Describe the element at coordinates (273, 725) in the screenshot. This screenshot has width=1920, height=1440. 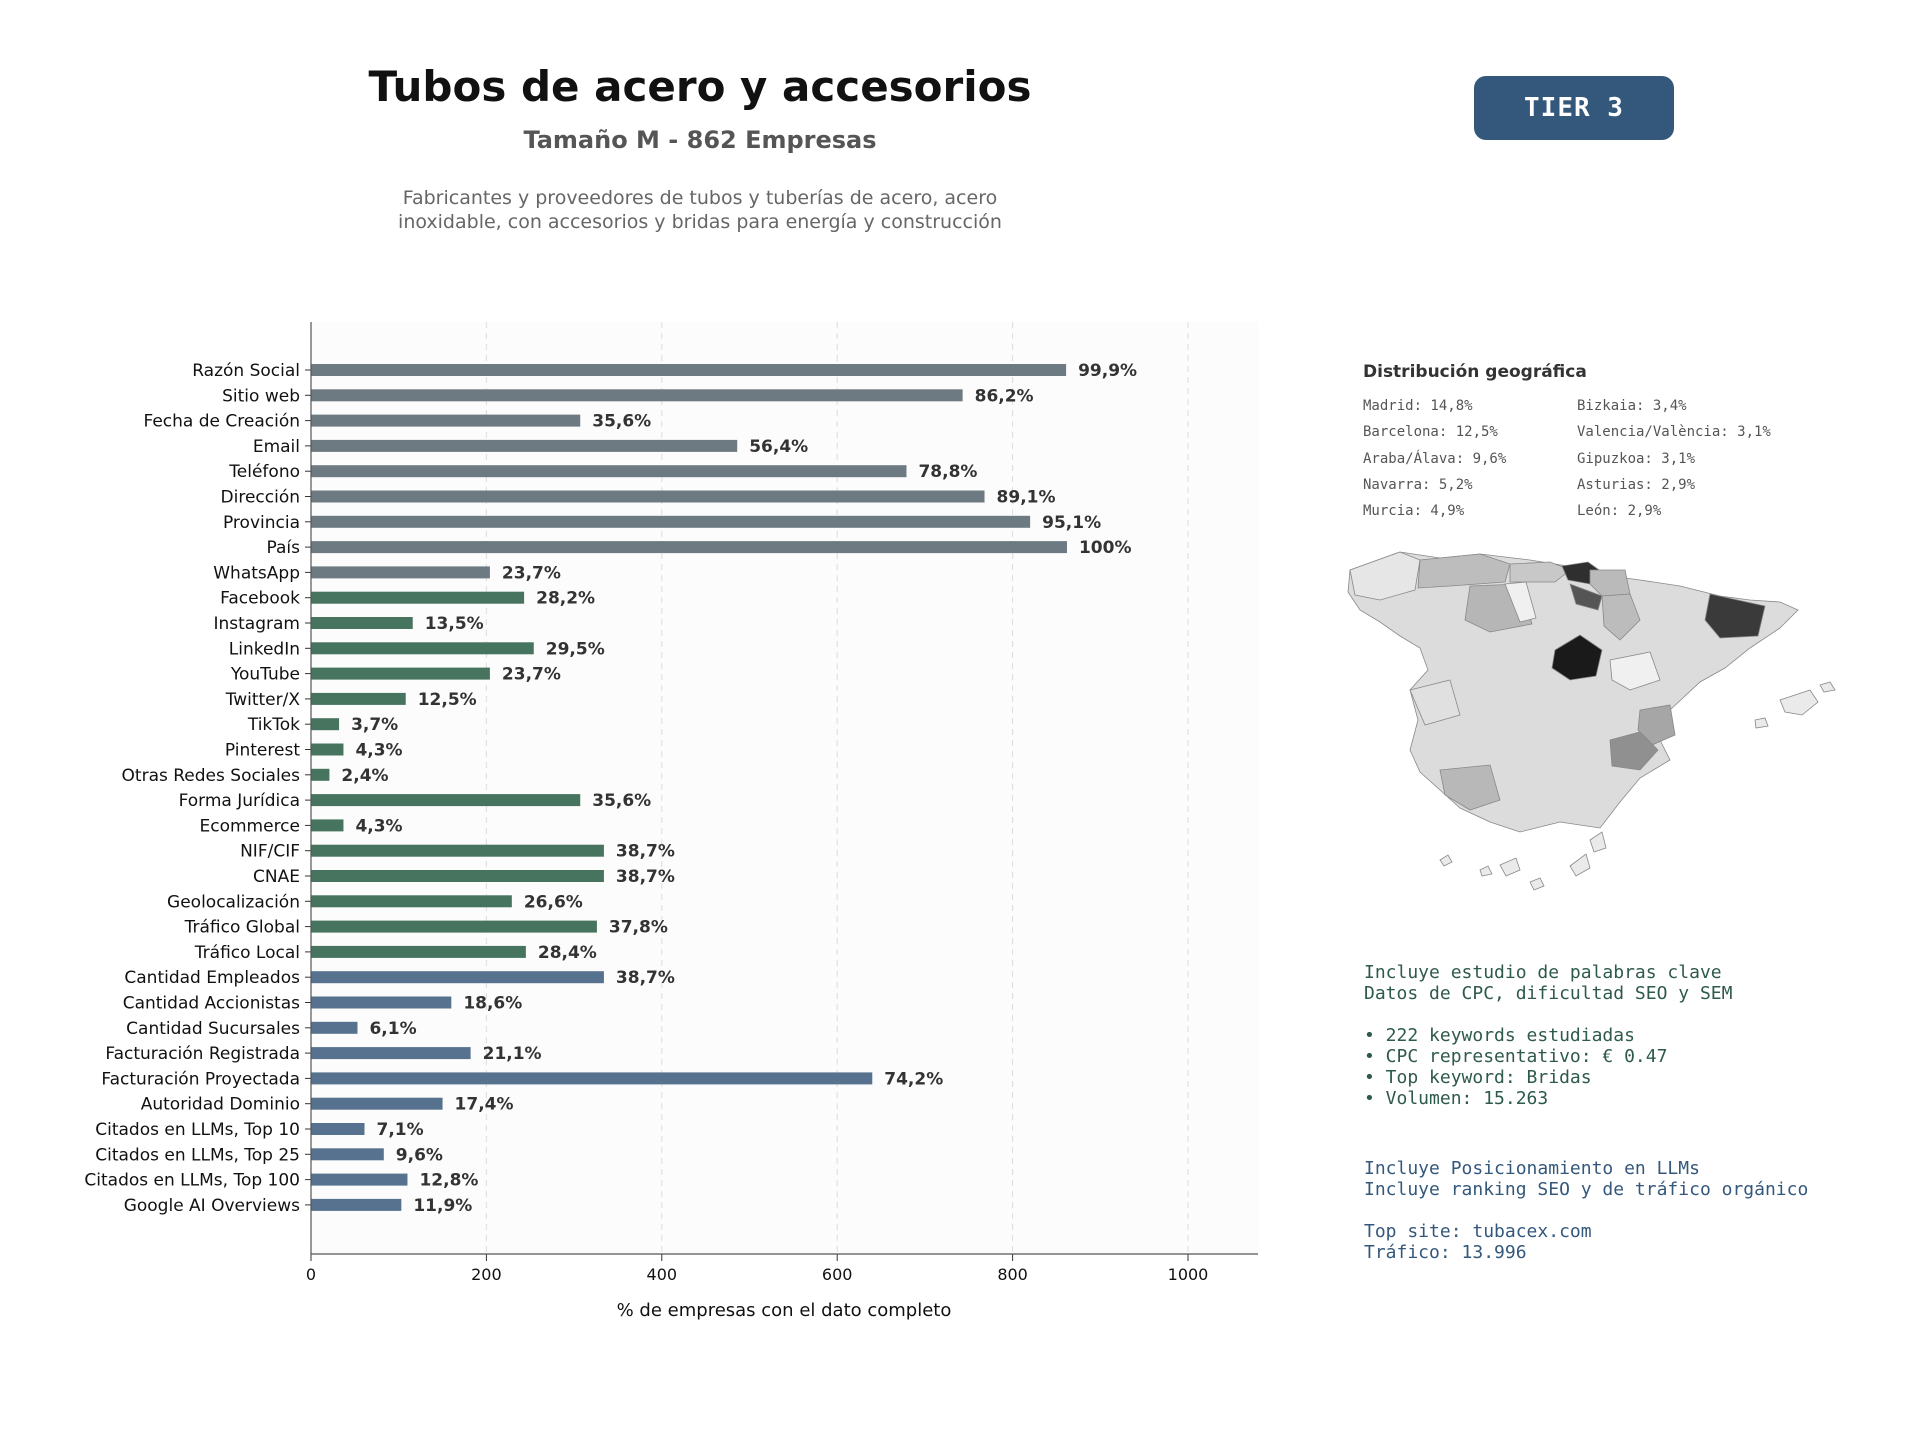
I see `category-label: TikTok` at that location.